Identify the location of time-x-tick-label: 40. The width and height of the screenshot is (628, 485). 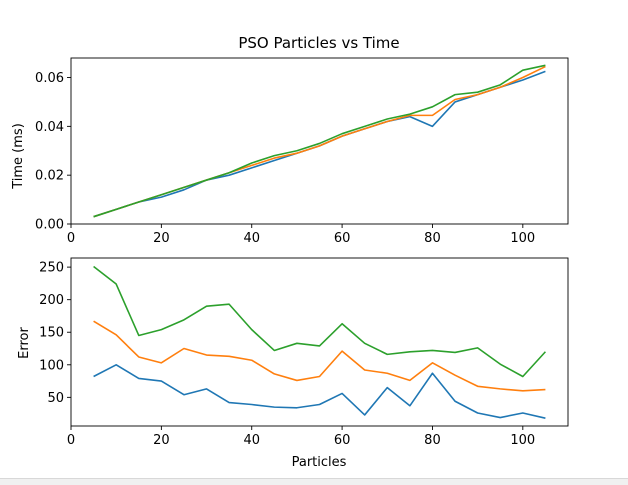
(251, 238).